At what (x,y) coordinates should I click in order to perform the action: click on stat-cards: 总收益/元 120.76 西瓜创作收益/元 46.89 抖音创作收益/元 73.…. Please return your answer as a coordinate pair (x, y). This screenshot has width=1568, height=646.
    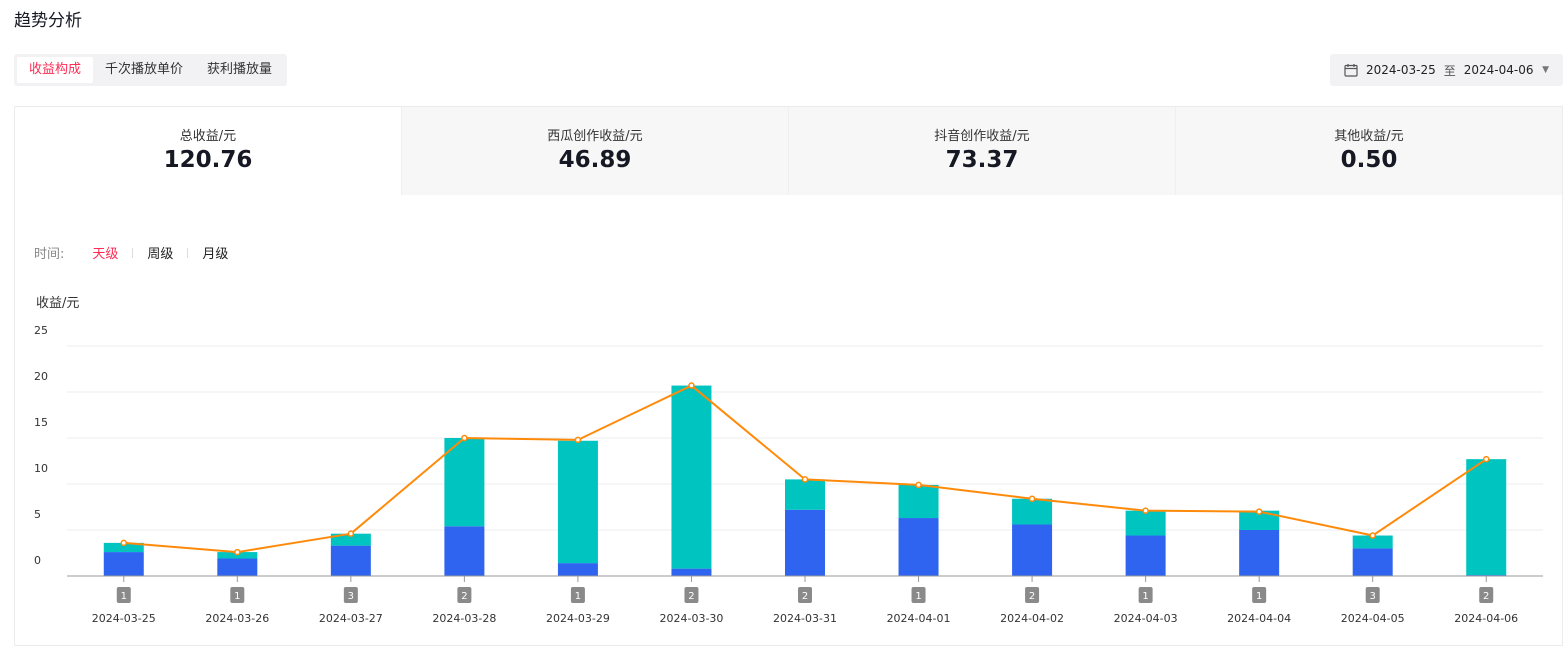
    Looking at the image, I should click on (788, 151).